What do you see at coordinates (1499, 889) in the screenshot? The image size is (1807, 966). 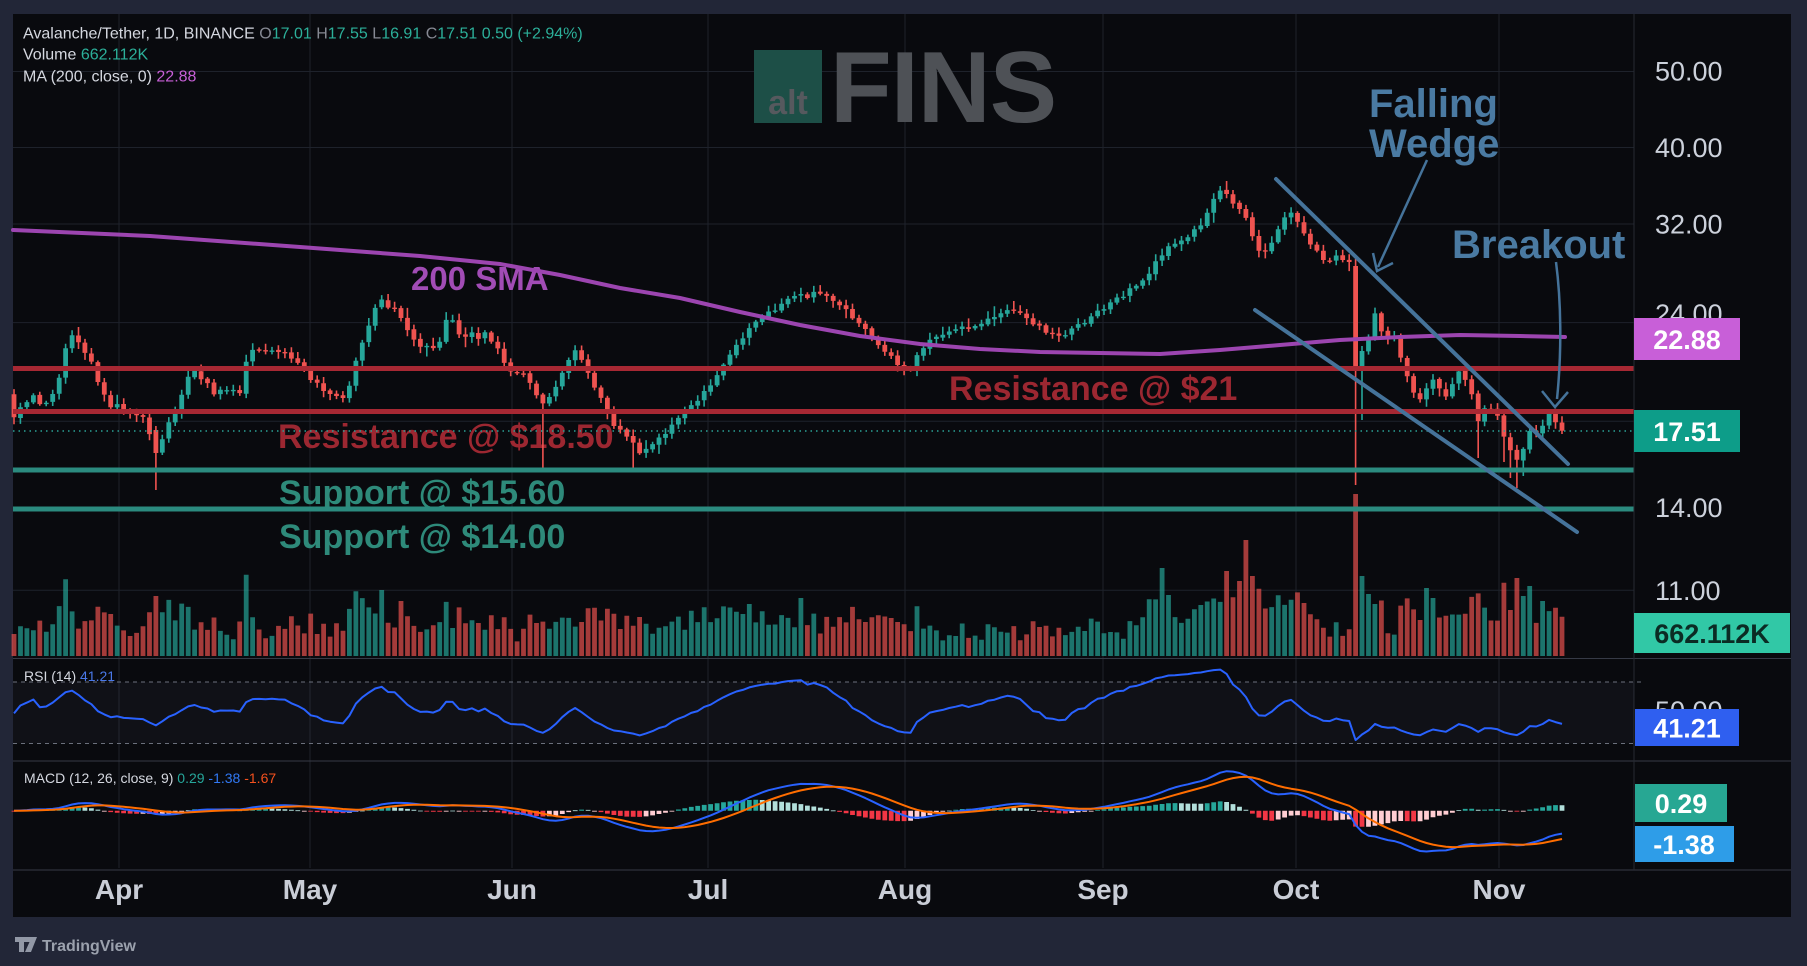 I see `svg-text: Nov` at bounding box center [1499, 889].